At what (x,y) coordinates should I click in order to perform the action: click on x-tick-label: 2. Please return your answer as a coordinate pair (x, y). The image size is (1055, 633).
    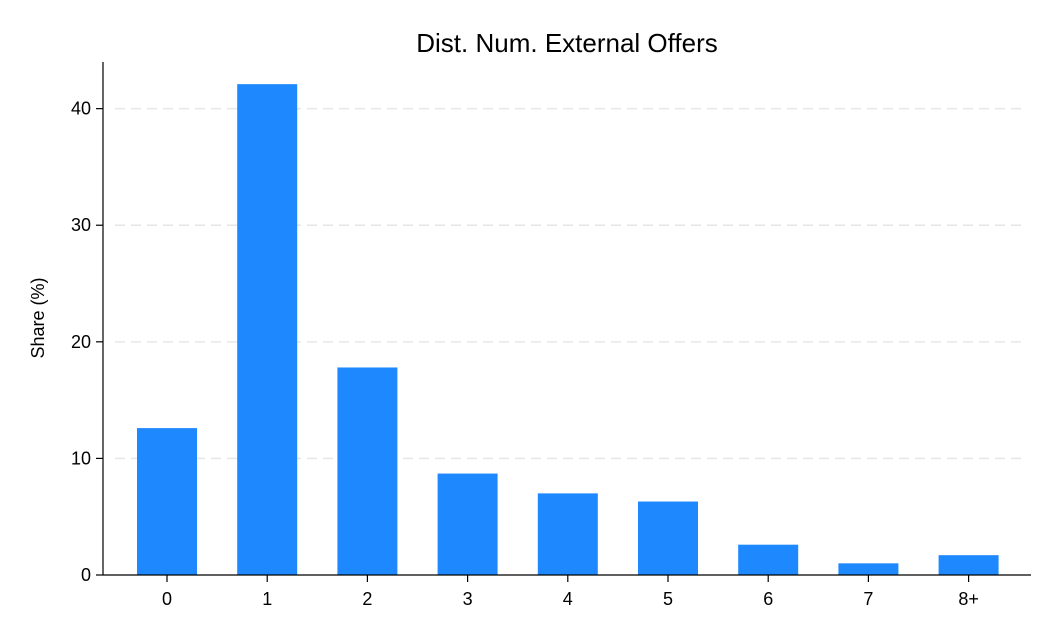
    Looking at the image, I should click on (367, 599).